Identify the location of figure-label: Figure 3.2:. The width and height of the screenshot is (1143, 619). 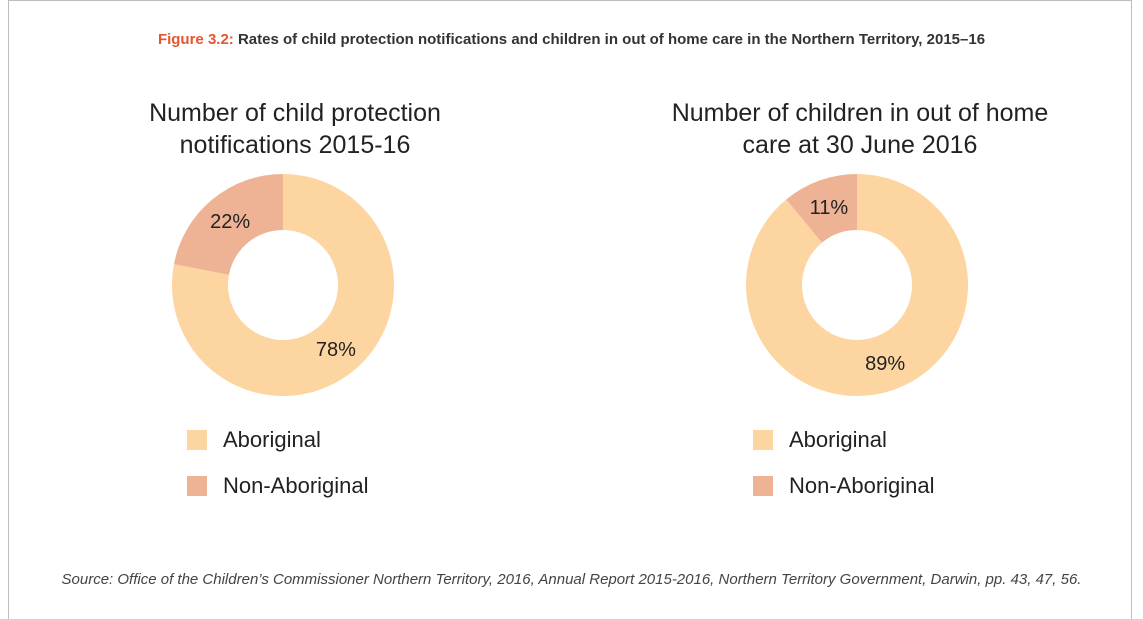
(195, 39).